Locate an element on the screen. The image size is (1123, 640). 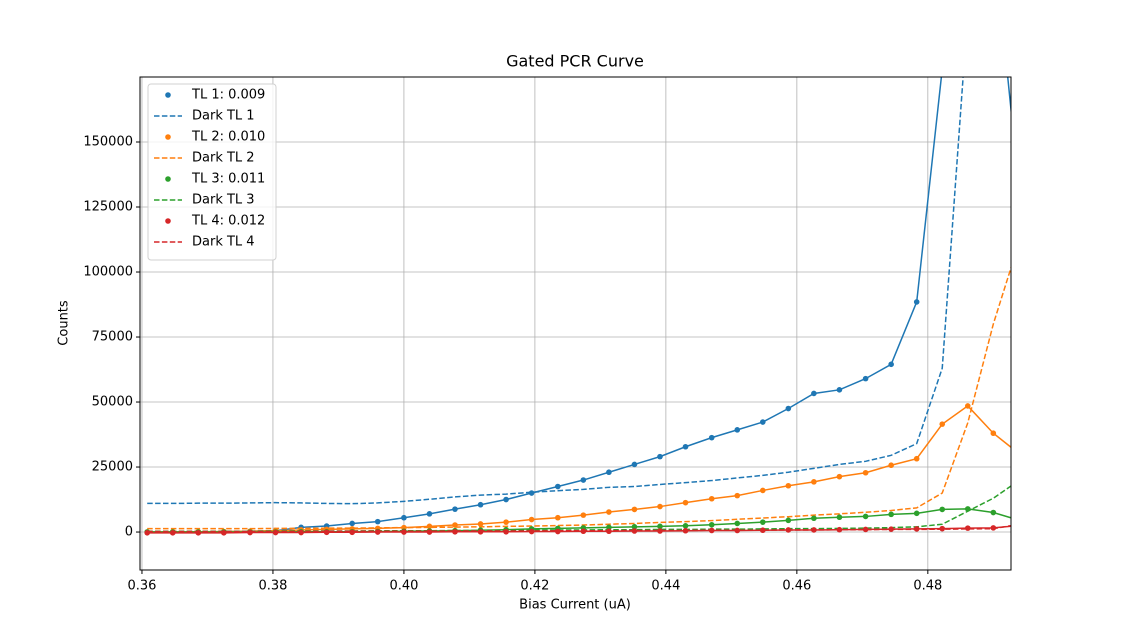
x-tick-label: 0.42 is located at coordinates (534, 586).